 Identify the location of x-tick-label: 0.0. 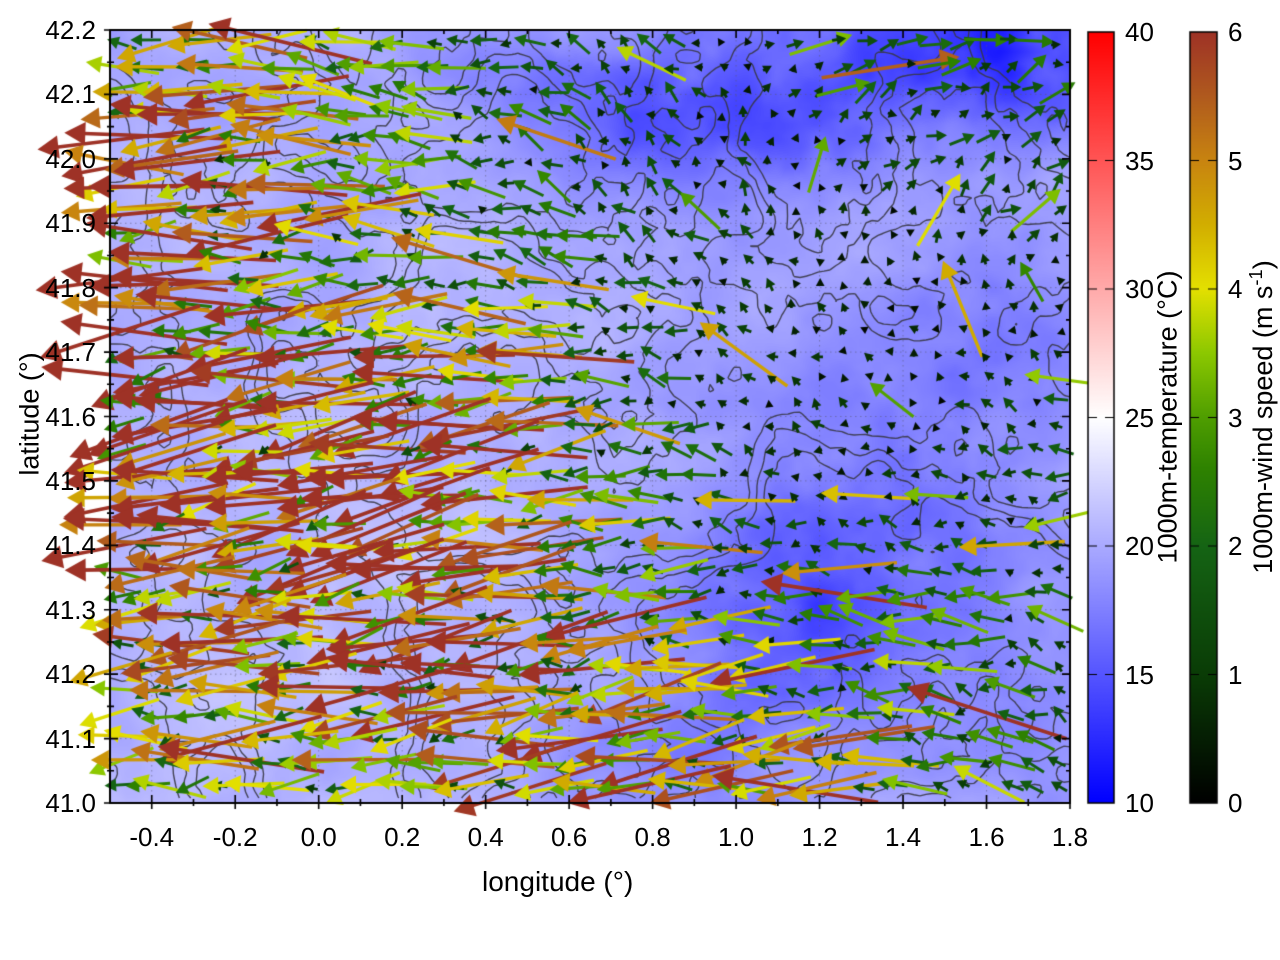
(318, 837).